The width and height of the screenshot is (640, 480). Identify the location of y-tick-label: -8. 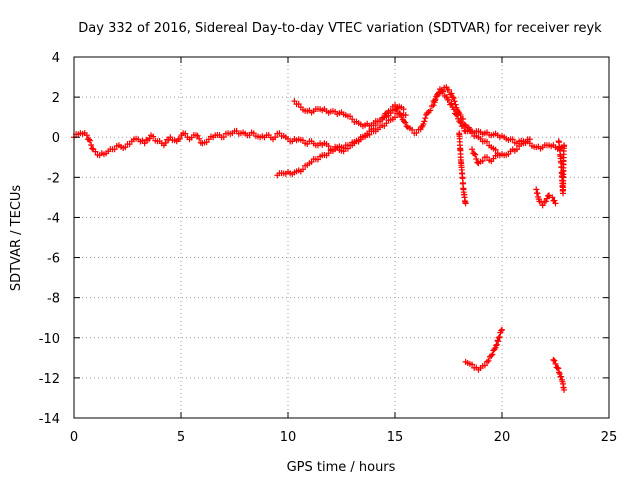
(53, 299).